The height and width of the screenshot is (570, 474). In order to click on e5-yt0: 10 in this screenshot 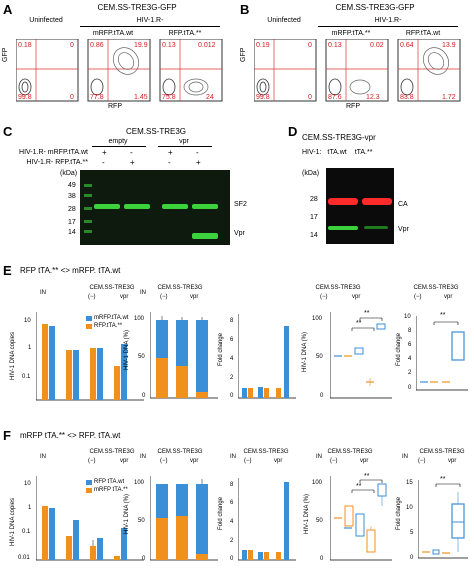, I will do `click(407, 317)`.